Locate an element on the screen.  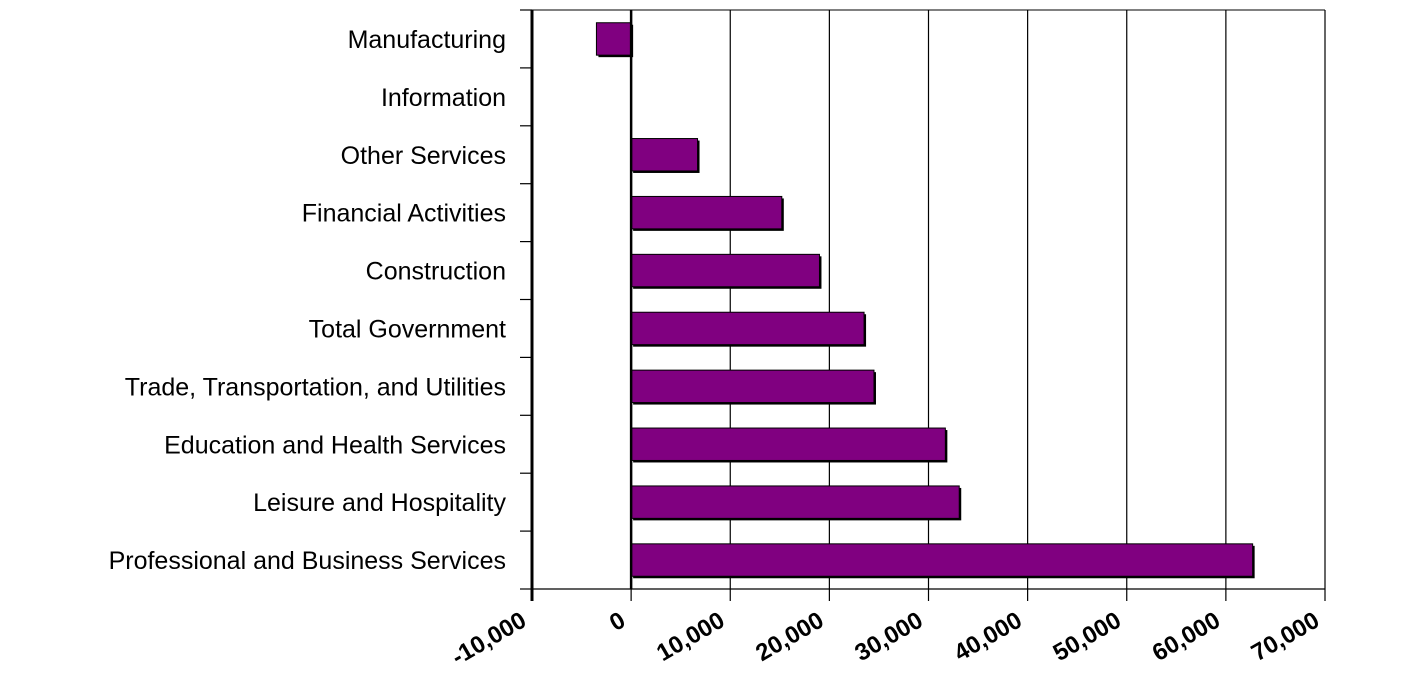
category-label: Manufacturing is located at coordinates (427, 40).